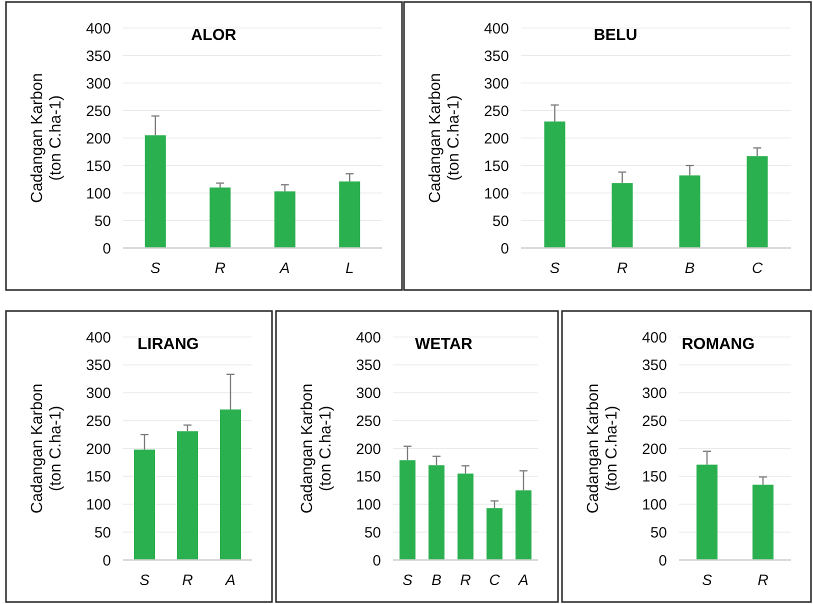 The image size is (813, 604). What do you see at coordinates (349, 268) in the screenshot?
I see `x-tick-label: L` at bounding box center [349, 268].